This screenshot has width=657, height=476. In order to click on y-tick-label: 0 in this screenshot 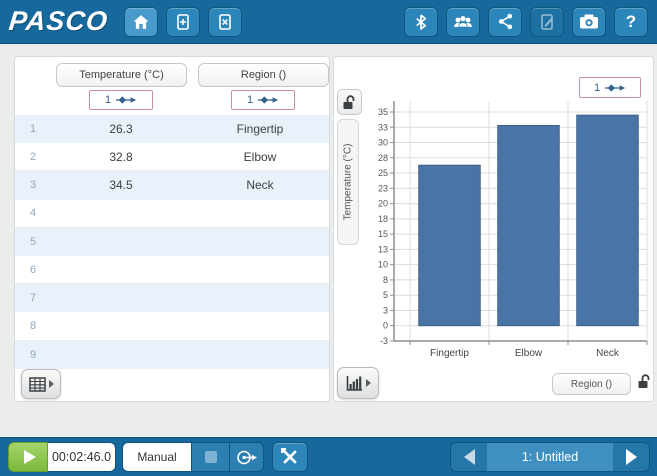, I will do `click(385, 326)`.